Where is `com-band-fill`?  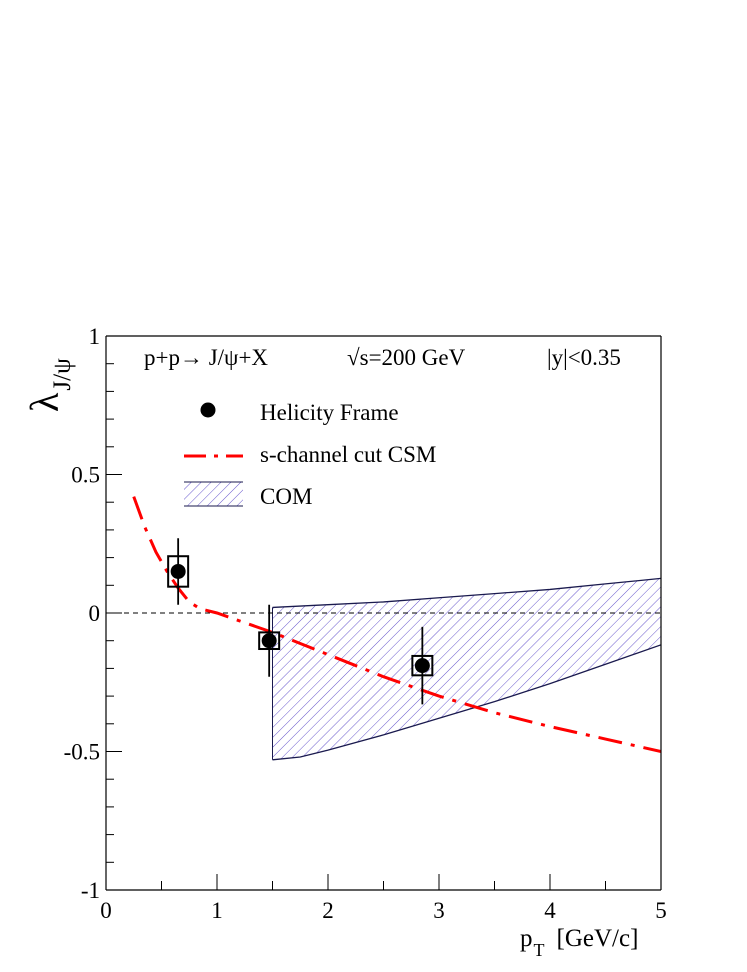
com-band-fill is located at coordinates (466, 669).